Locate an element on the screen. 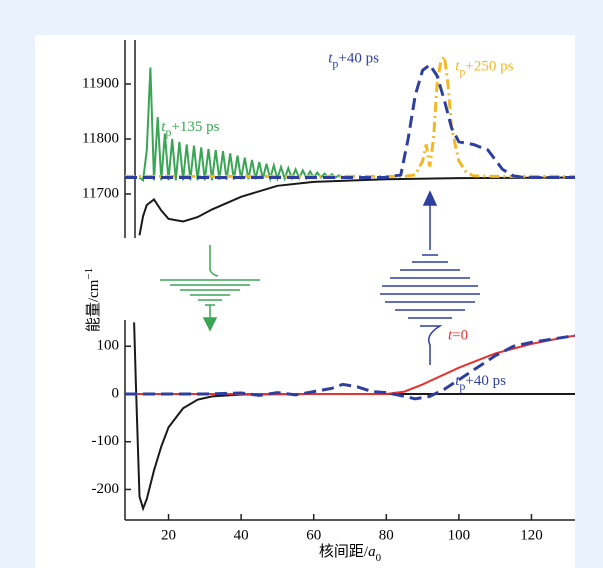 The width and height of the screenshot is (603, 568). y-tick-label: 100 is located at coordinates (108, 346).